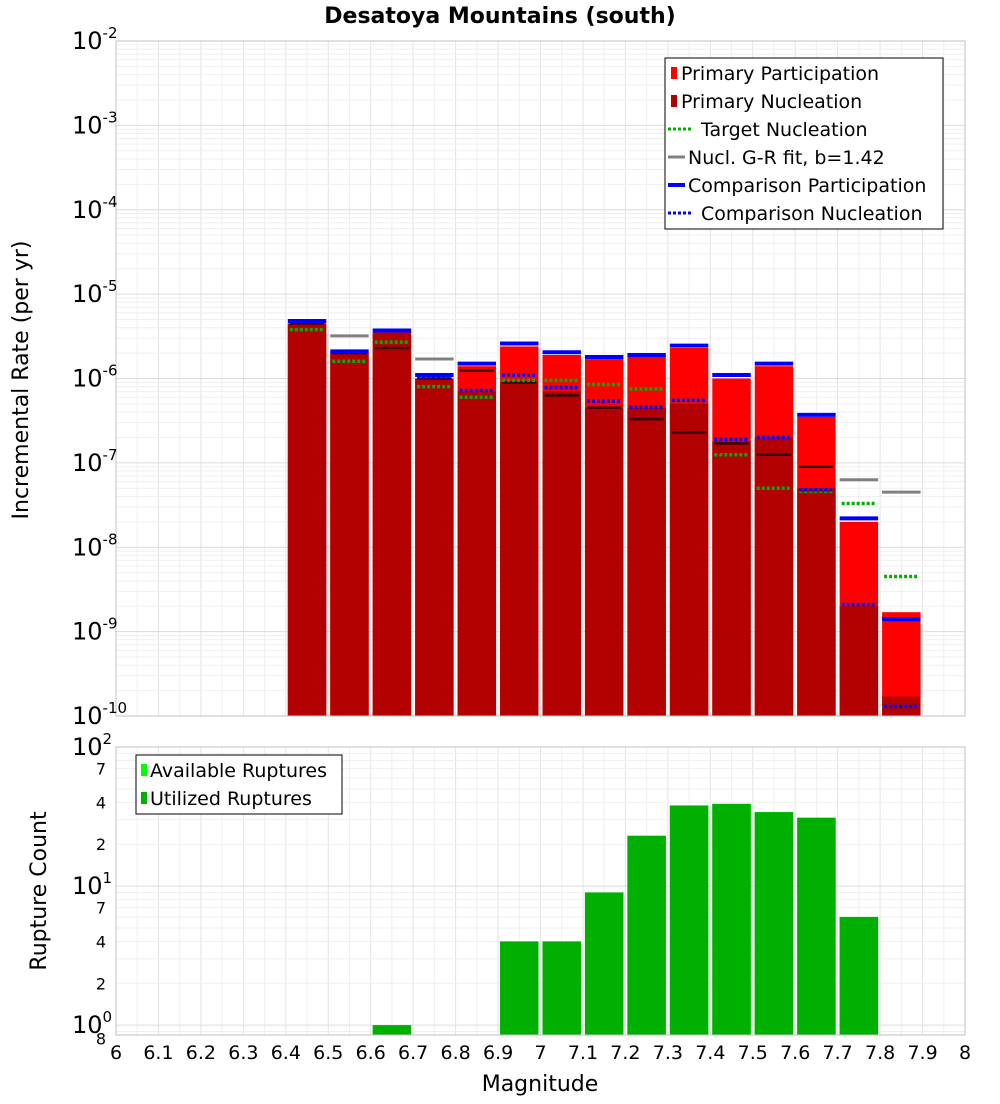 The height and width of the screenshot is (1104, 1000). Describe the element at coordinates (238, 771) in the screenshot. I see `legend-label: Available Ruptures` at that location.